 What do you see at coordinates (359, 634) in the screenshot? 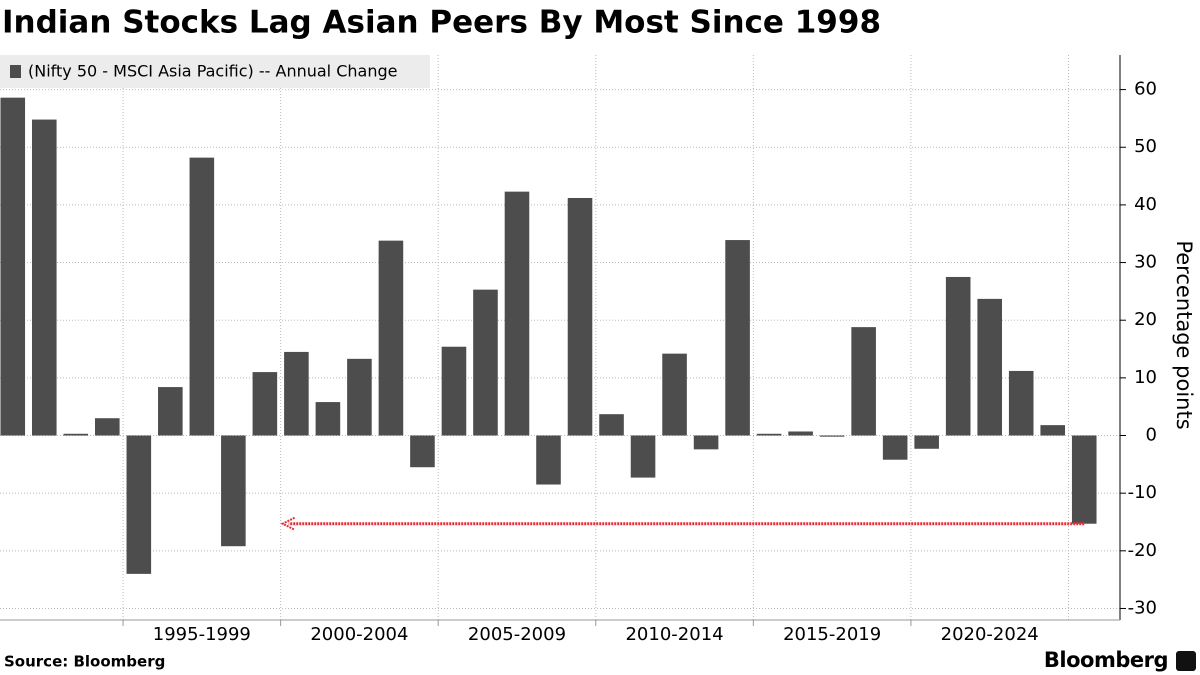
I see `x-group-label: 2000-2004` at bounding box center [359, 634].